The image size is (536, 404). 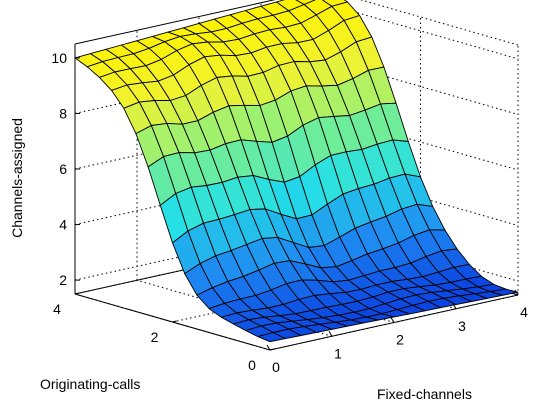 What do you see at coordinates (338, 353) in the screenshot?
I see `x-tick-label: 1` at bounding box center [338, 353].